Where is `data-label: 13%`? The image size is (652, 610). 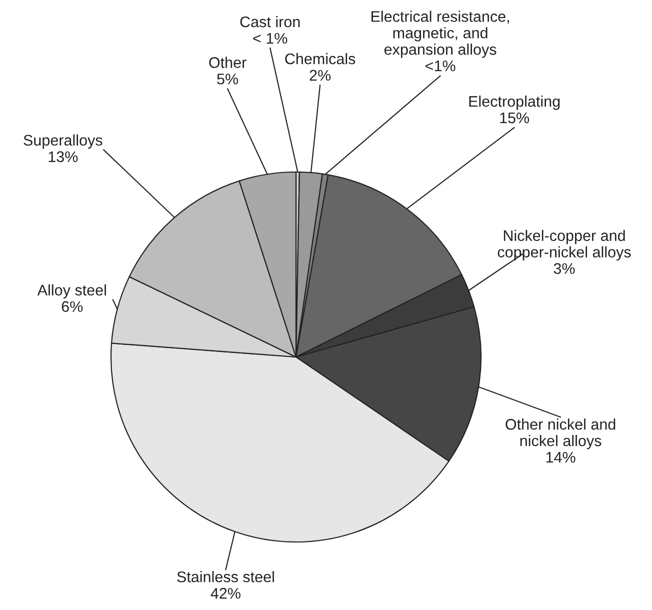 data-label: 13% is located at coordinates (63, 156).